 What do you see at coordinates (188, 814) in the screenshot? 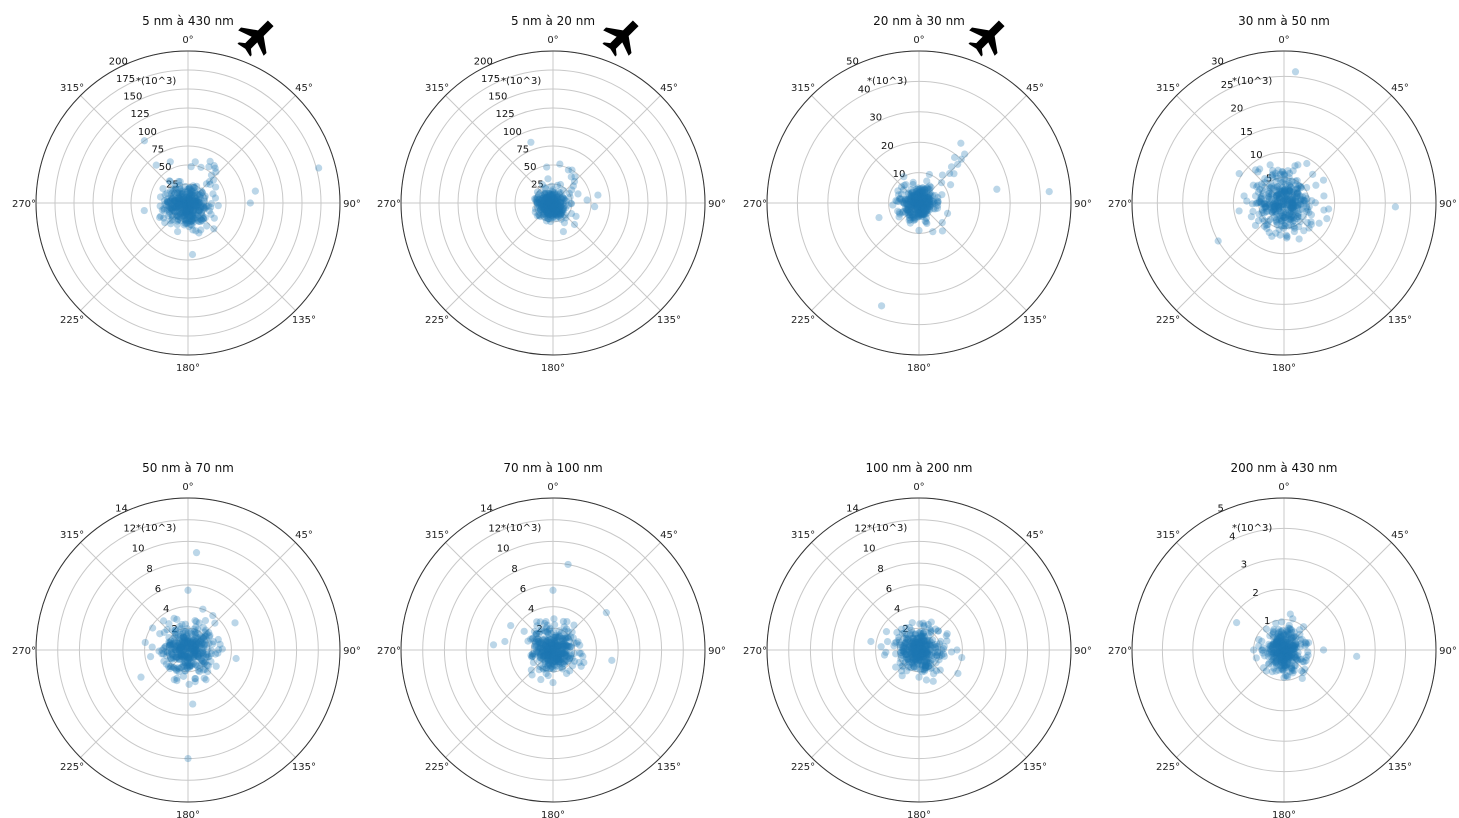
I see `theta-tick-label: 180°` at bounding box center [188, 814].